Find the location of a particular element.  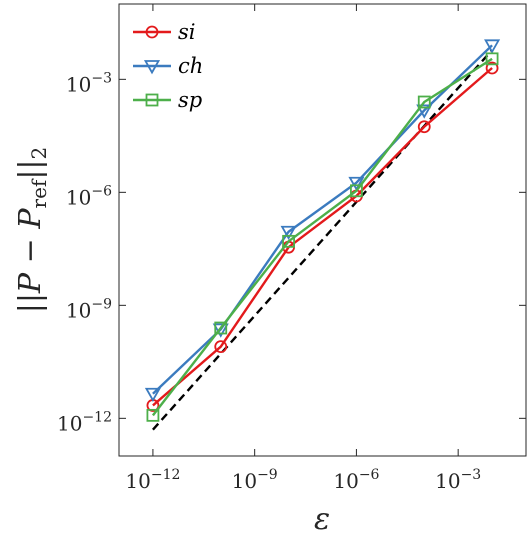

legend-item-ch: ch is located at coordinates (168, 66).